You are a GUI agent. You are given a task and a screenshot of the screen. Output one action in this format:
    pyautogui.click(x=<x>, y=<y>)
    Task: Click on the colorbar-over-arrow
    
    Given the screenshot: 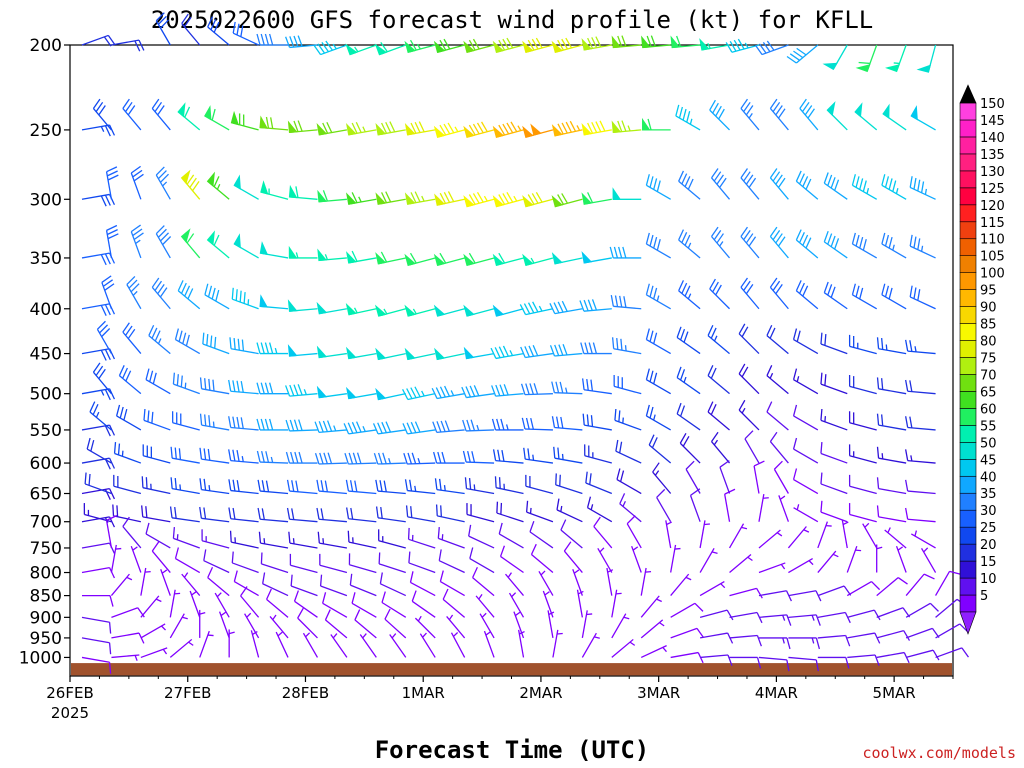 What is the action you would take?
    pyautogui.click(x=968, y=94)
    